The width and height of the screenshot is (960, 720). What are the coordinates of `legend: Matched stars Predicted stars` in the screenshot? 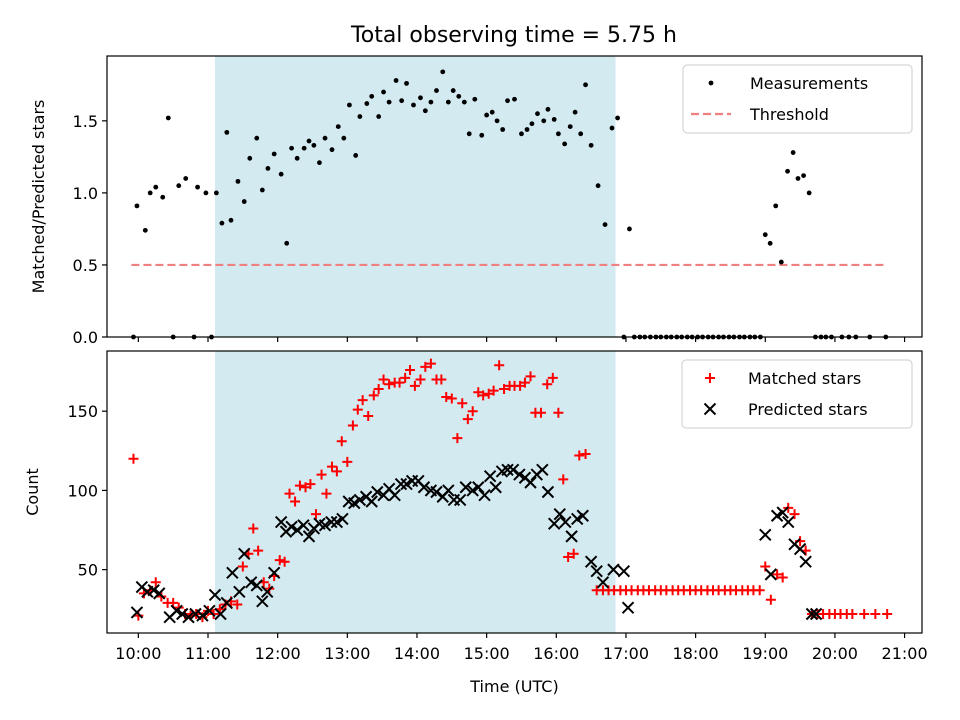 It's located at (797, 394).